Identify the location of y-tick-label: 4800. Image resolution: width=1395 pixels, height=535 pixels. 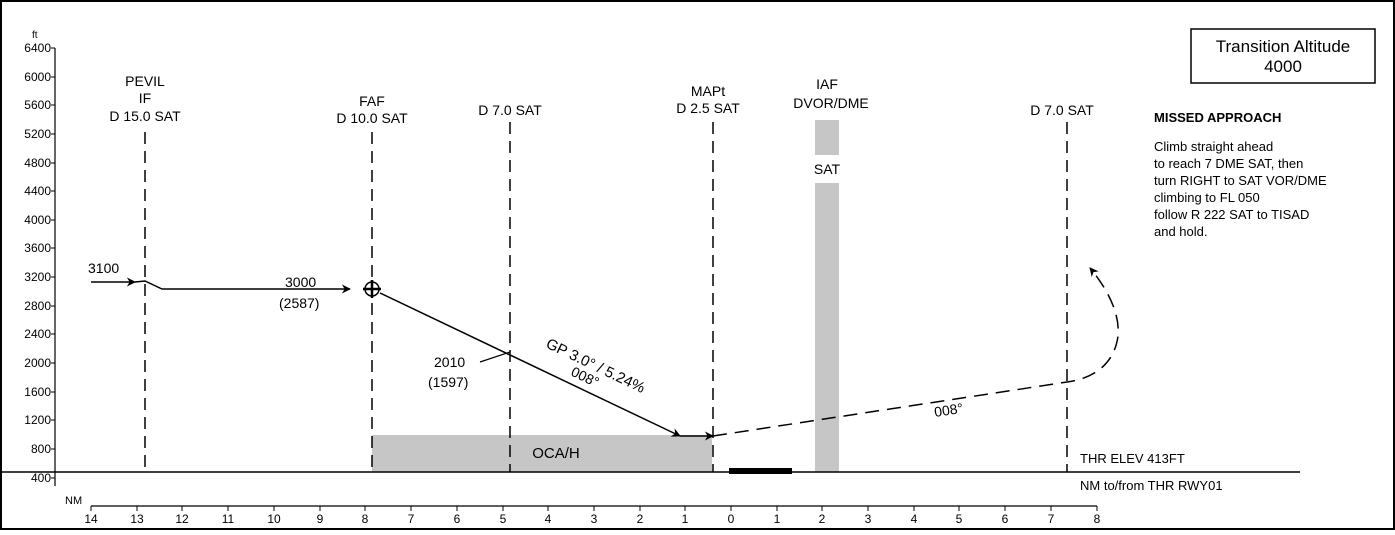
(37, 163).